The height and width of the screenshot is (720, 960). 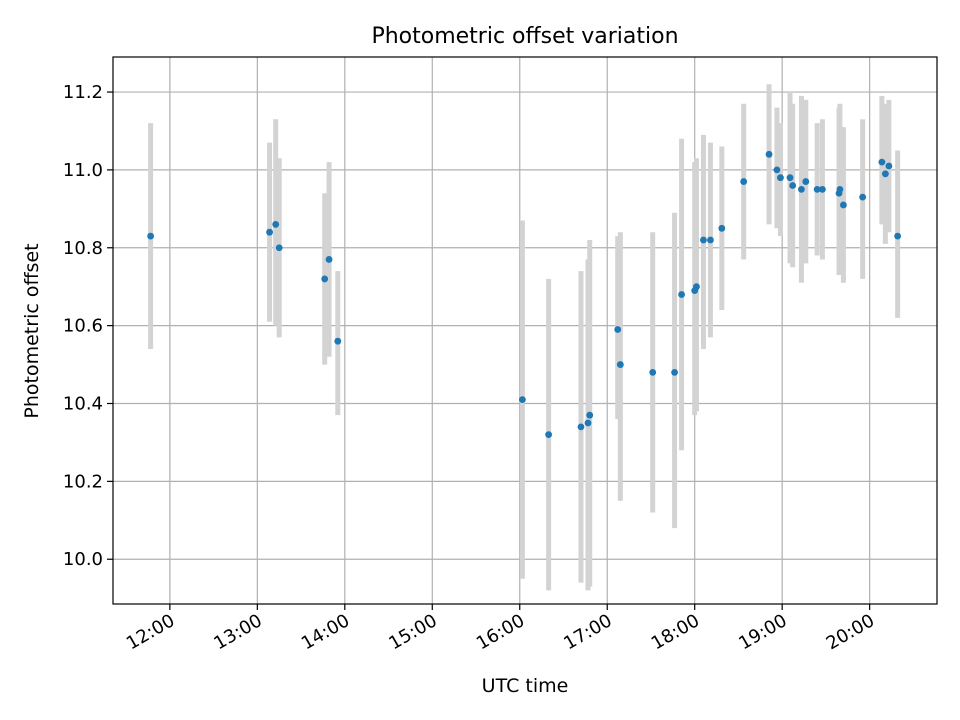 What do you see at coordinates (32, 330) in the screenshot?
I see `y-axis-label: Photometric offset` at bounding box center [32, 330].